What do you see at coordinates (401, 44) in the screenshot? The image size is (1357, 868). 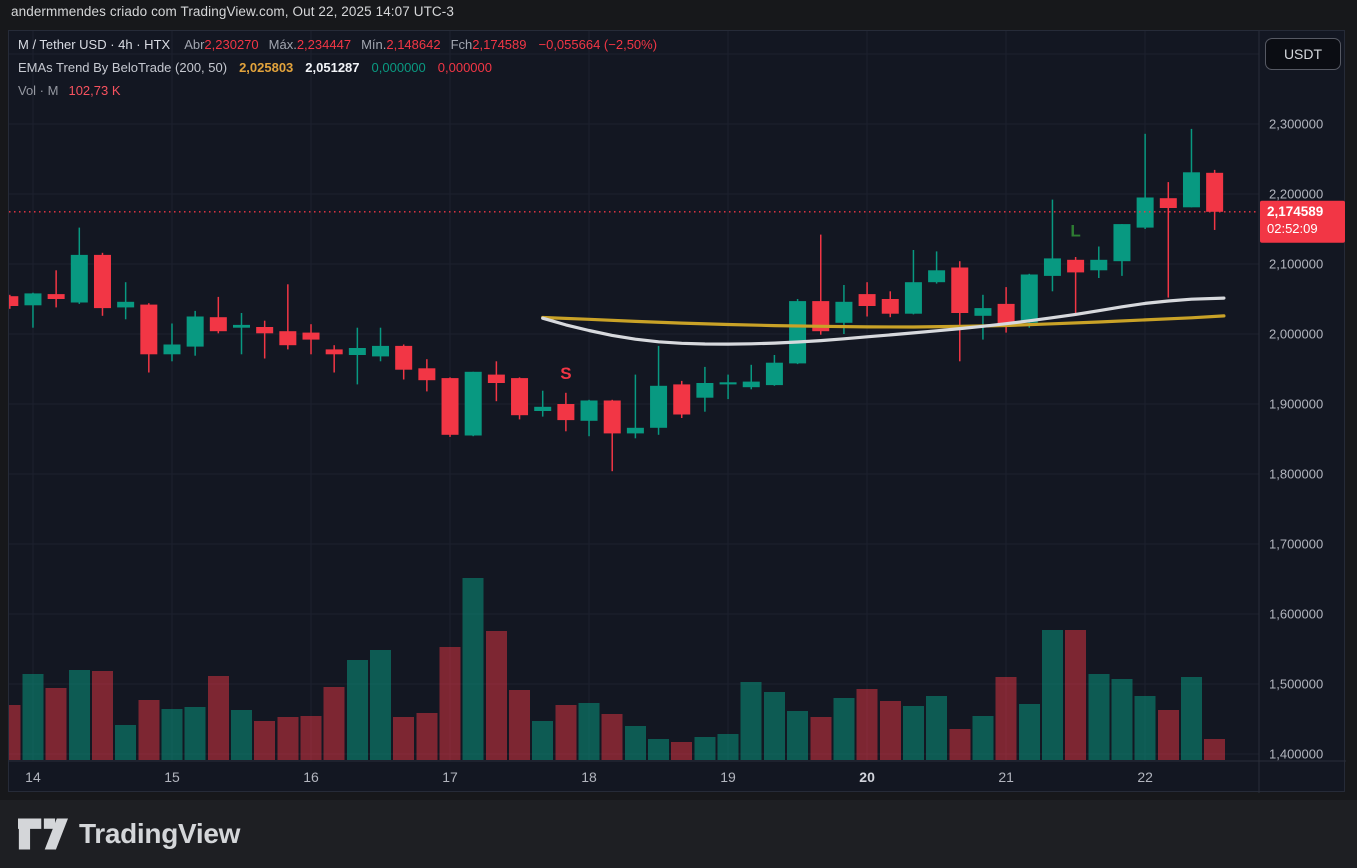 I see `ohlc-low: Mín.2,148642` at bounding box center [401, 44].